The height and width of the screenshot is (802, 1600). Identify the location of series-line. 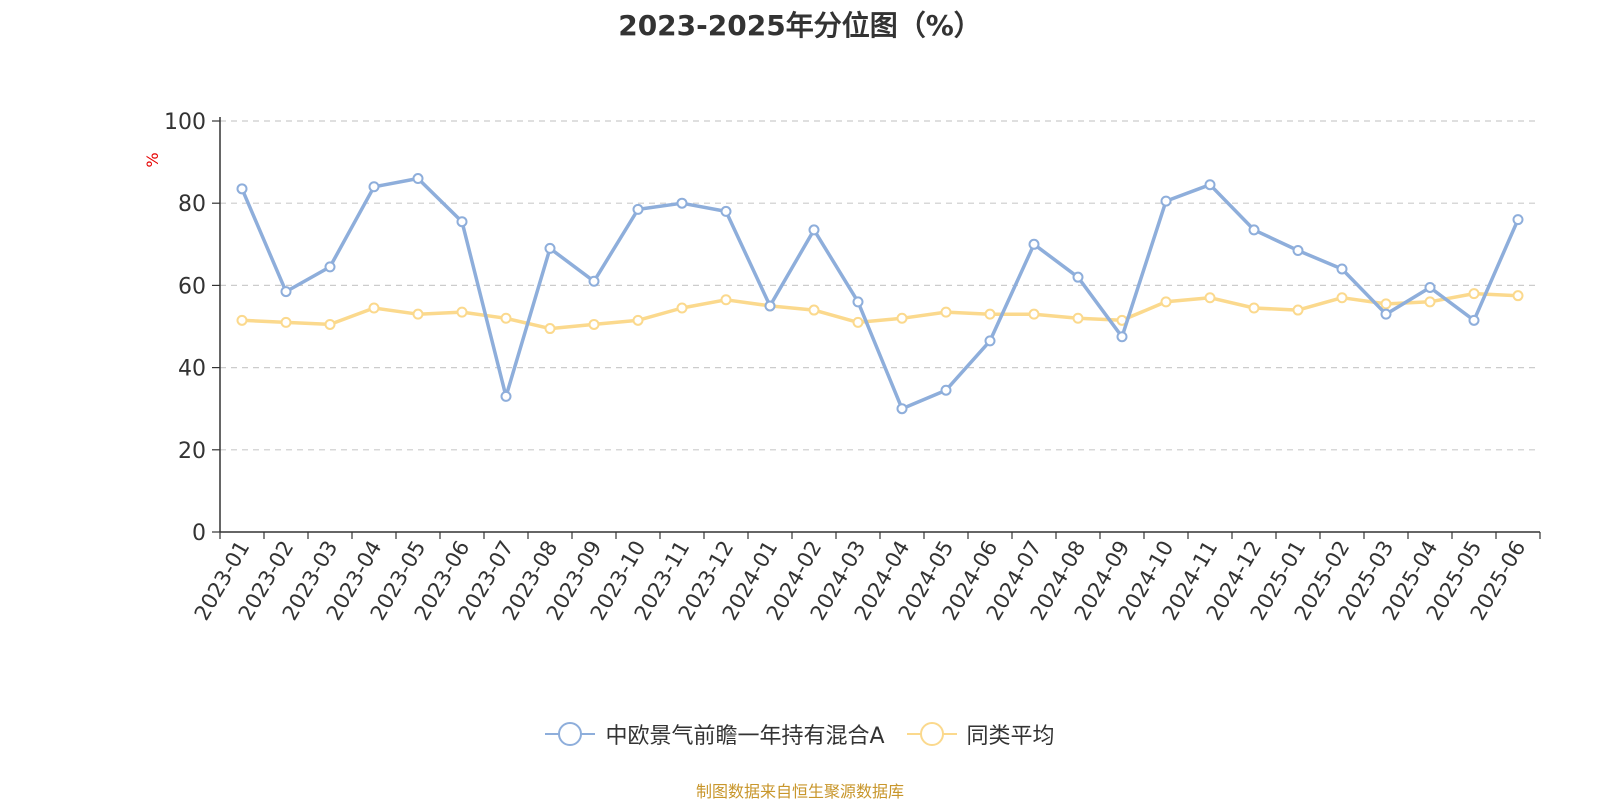
(880, 311).